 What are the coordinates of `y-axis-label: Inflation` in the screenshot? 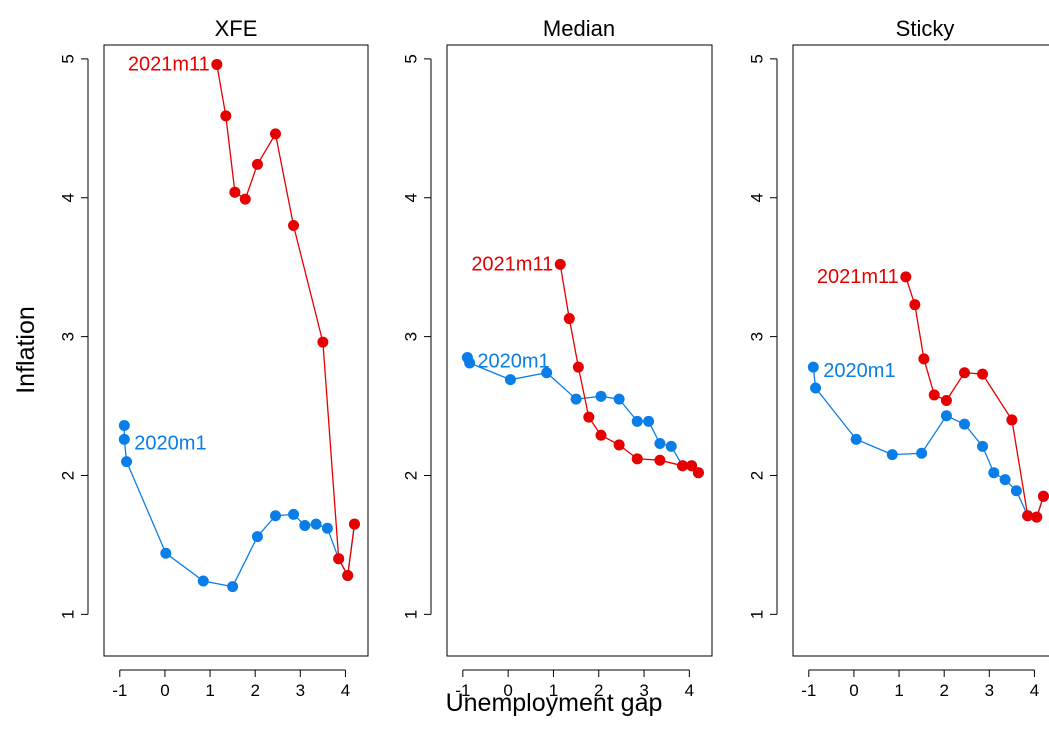 It's located at (26, 350).